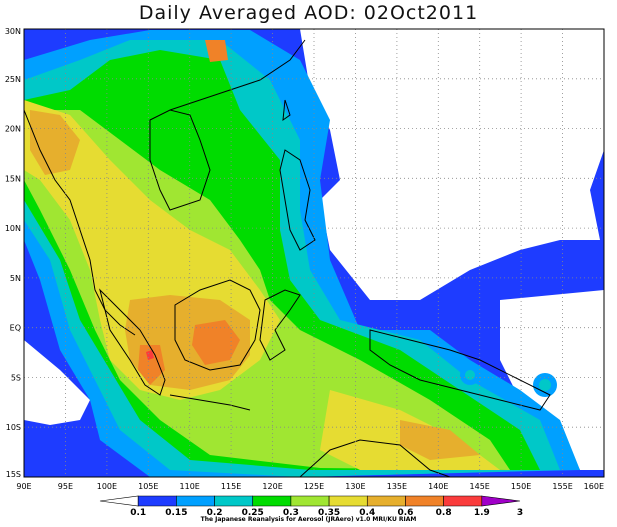 This screenshot has height=527, width=617. What do you see at coordinates (16, 377) in the screenshot?
I see `lat-label: 5S` at bounding box center [16, 377].